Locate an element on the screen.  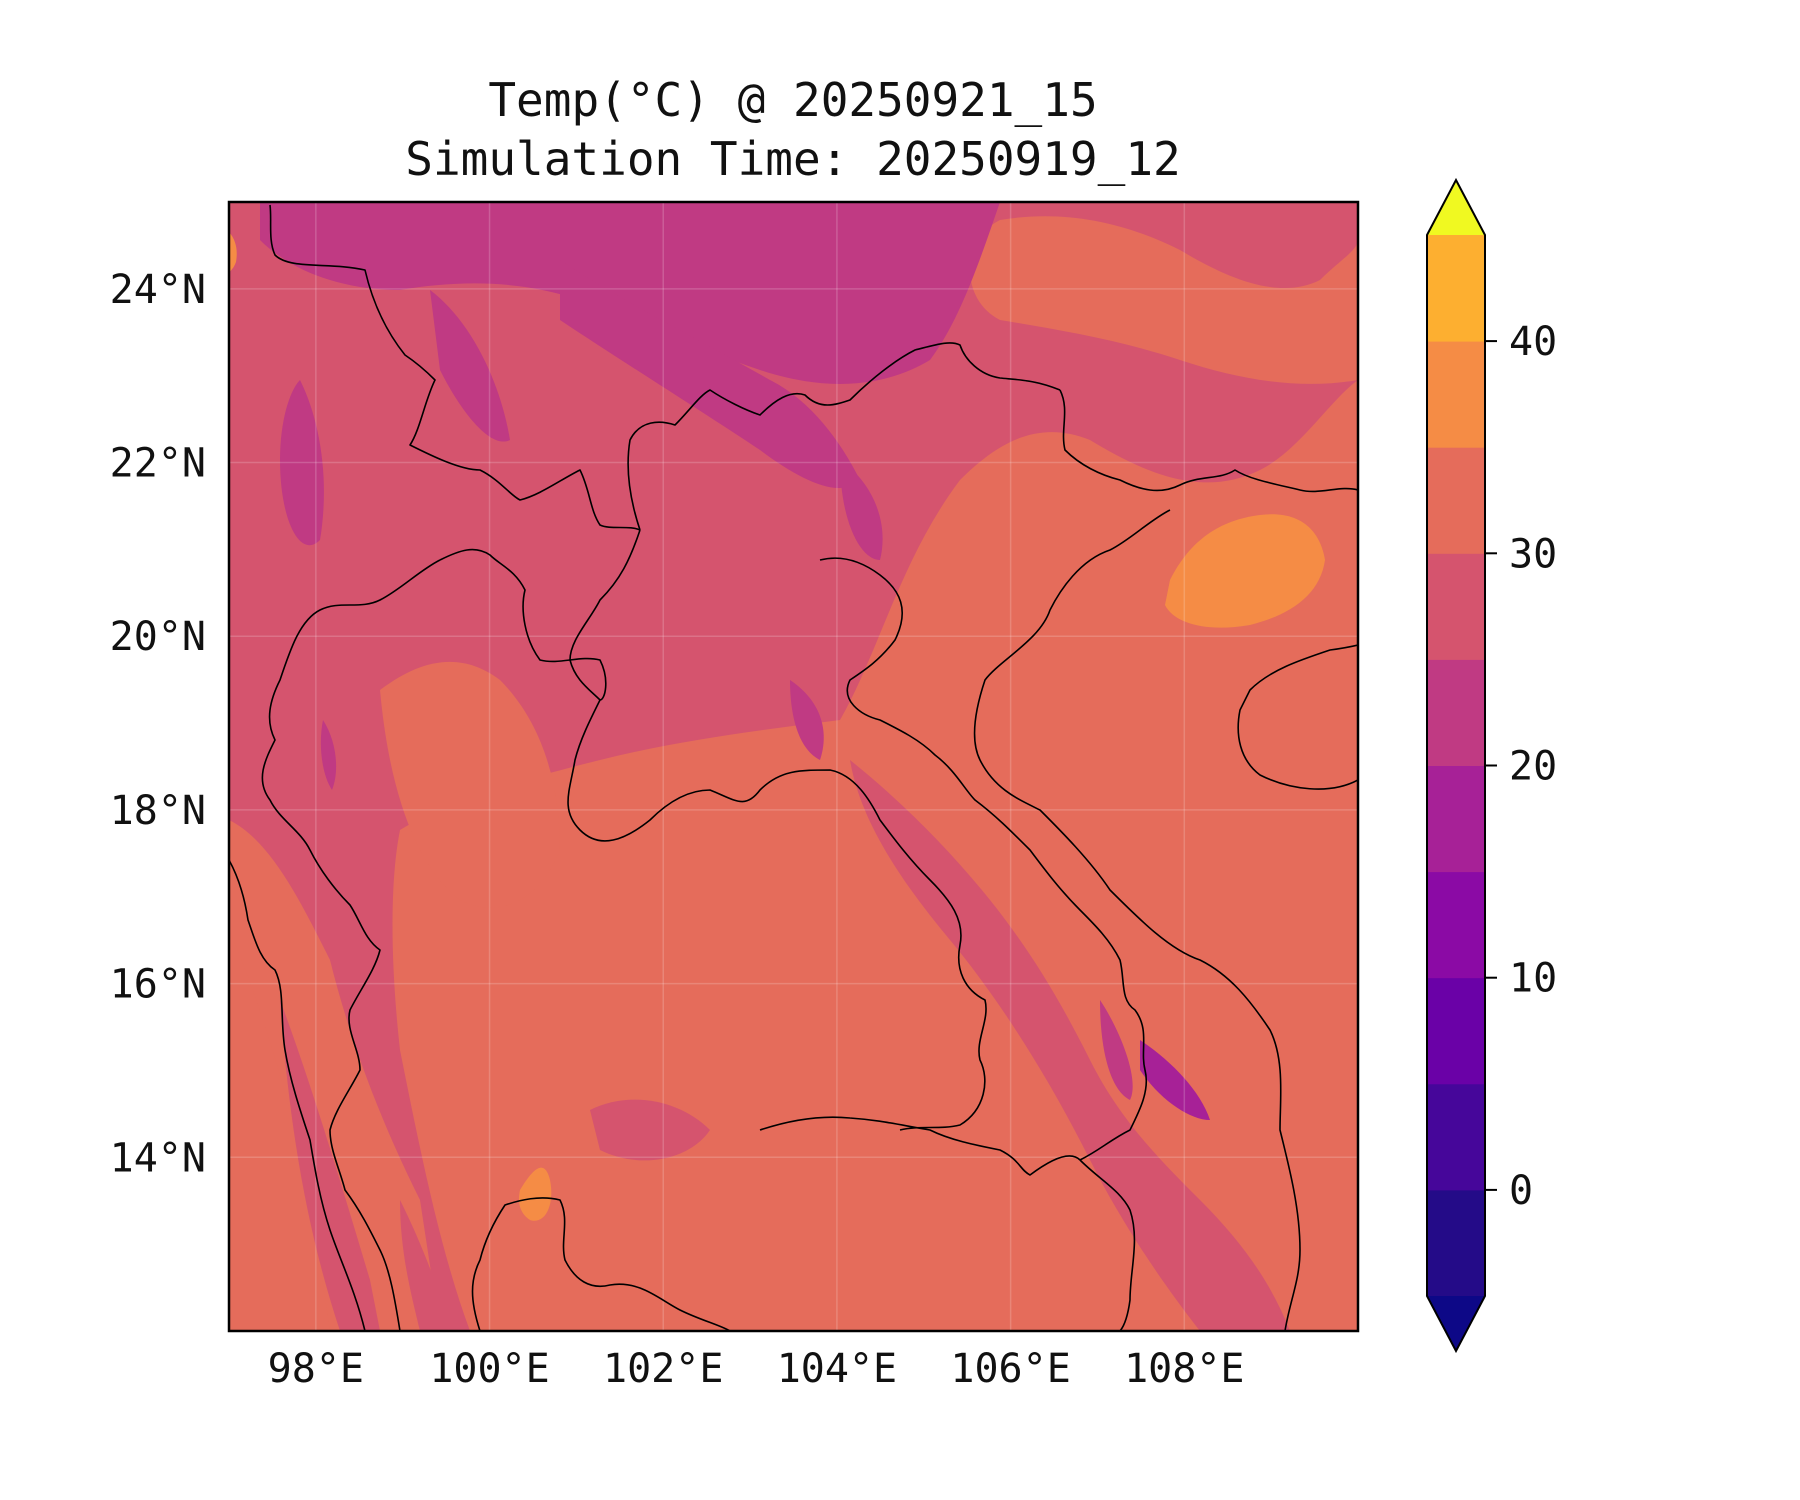
colorbar-extend-min is located at coordinates (1456, 1323).